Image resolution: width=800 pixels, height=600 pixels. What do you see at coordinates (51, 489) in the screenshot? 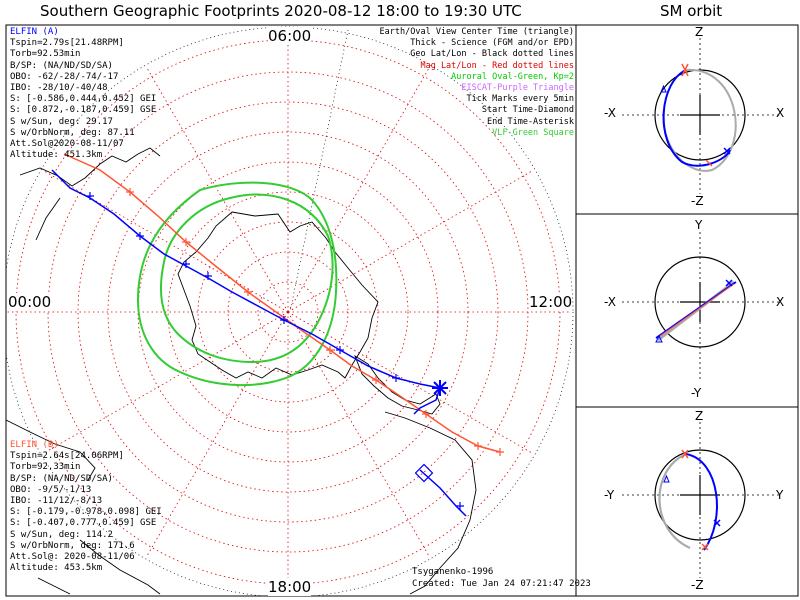
I see `sat-b-line: OBO: -9/5/-1/13` at bounding box center [51, 489].